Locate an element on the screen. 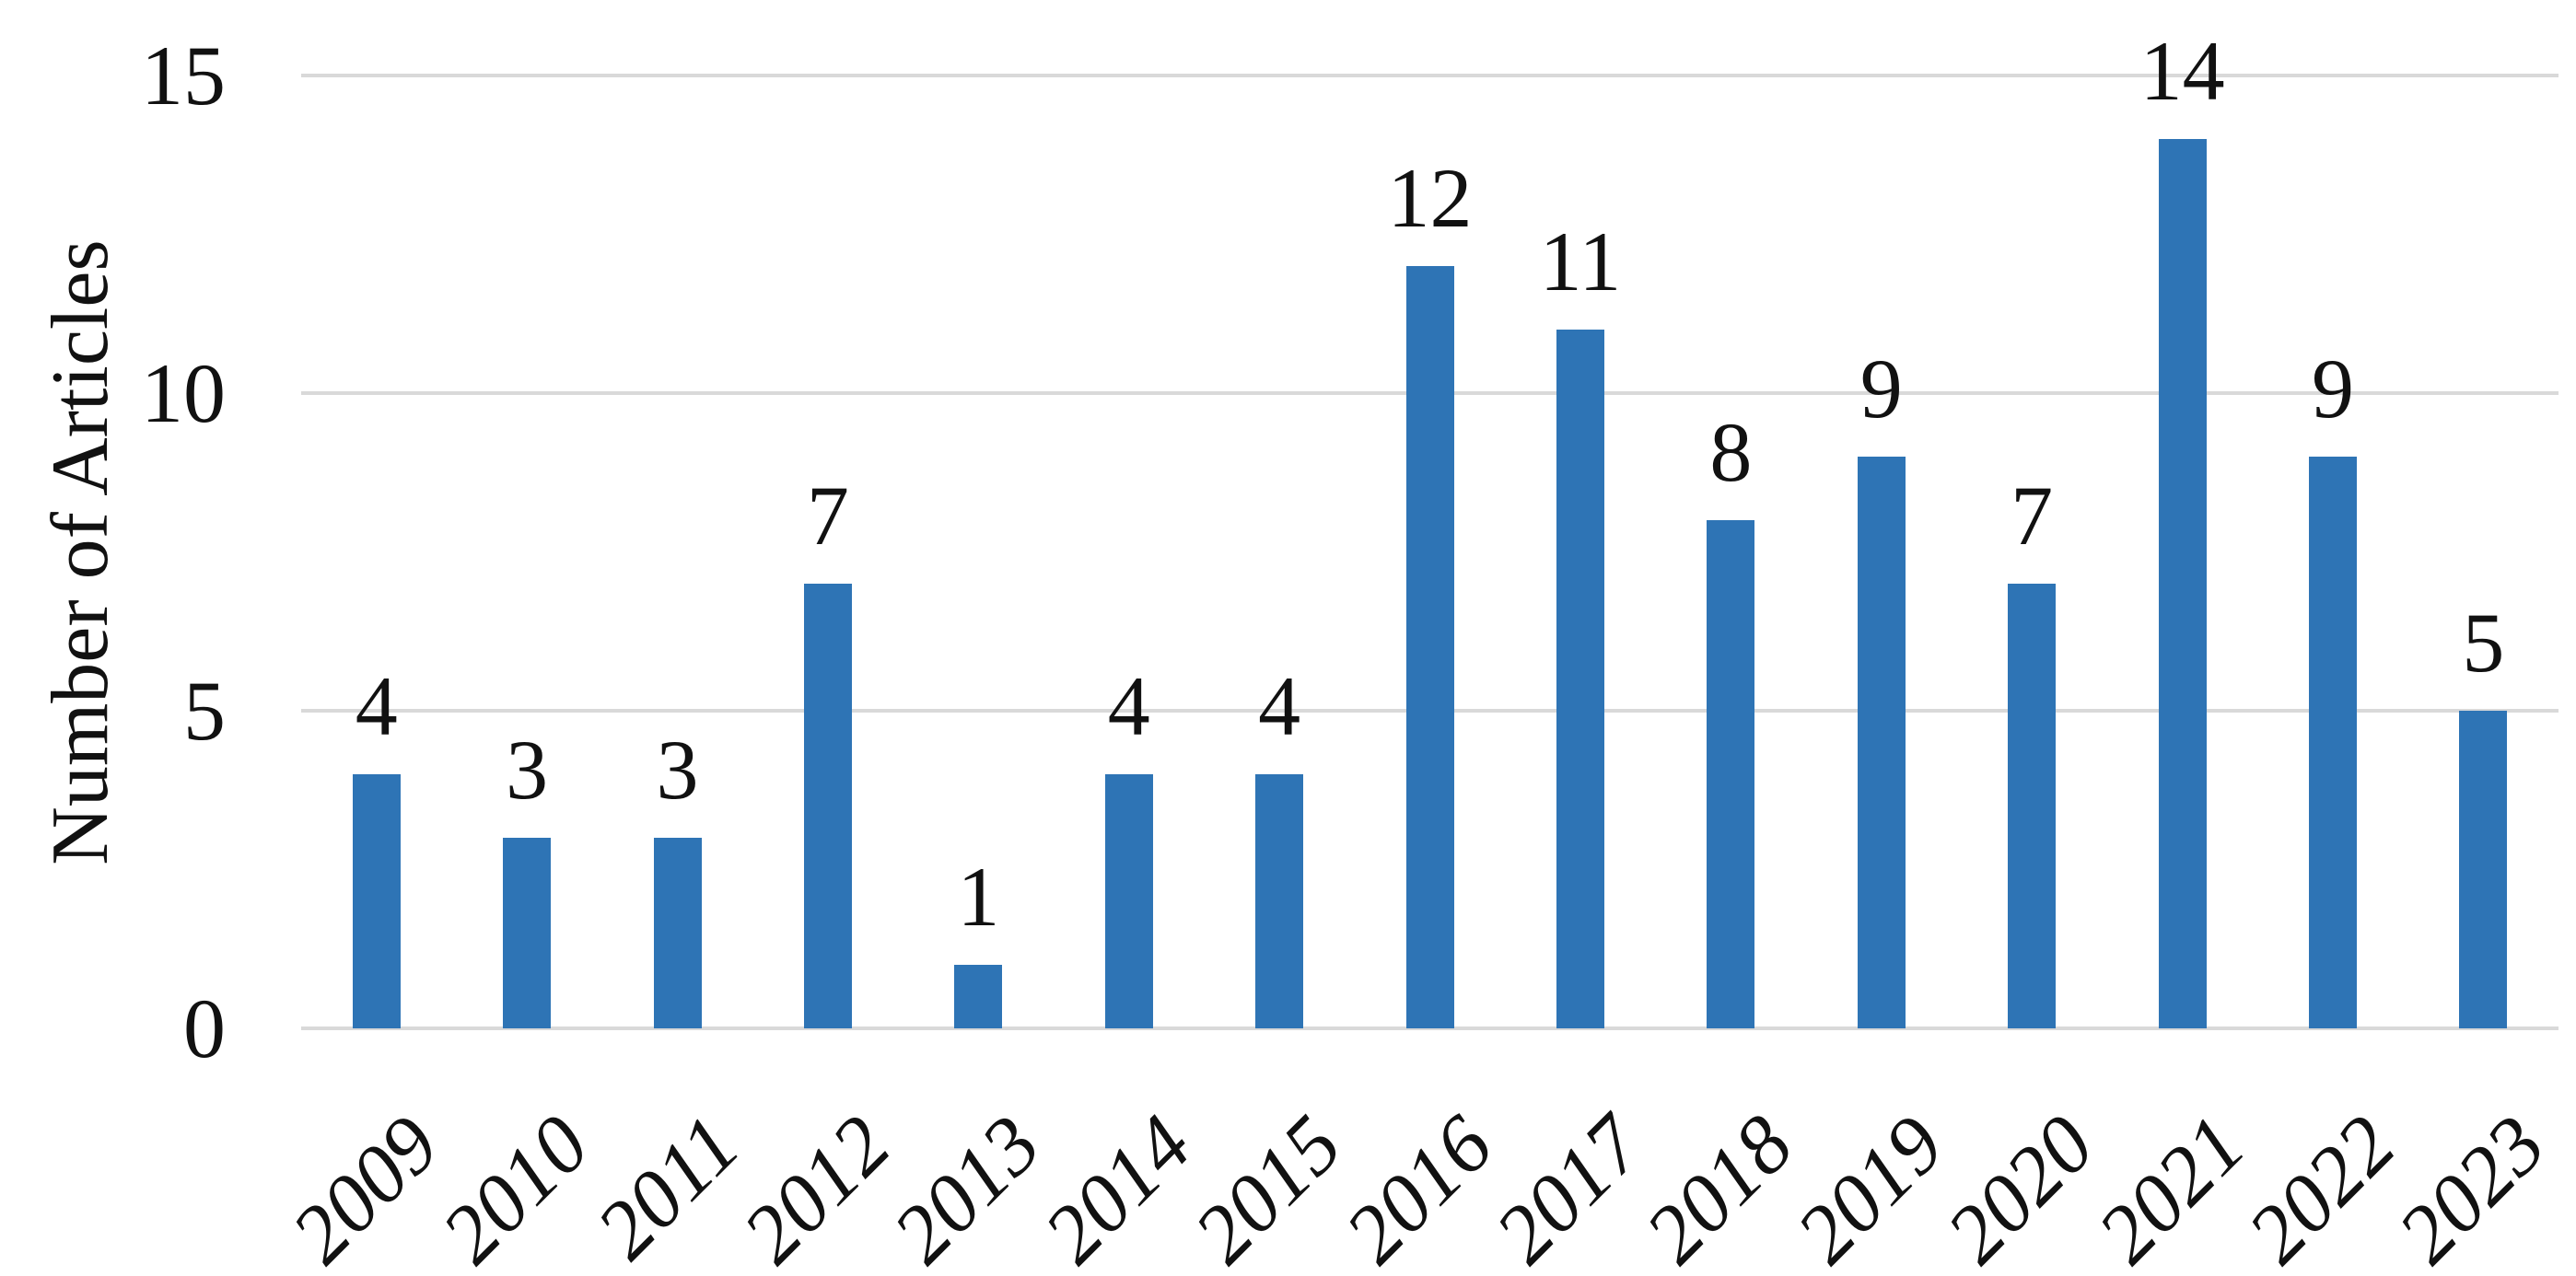 The height and width of the screenshot is (1276, 2576). value-label-2016: 12 is located at coordinates (1430, 198).